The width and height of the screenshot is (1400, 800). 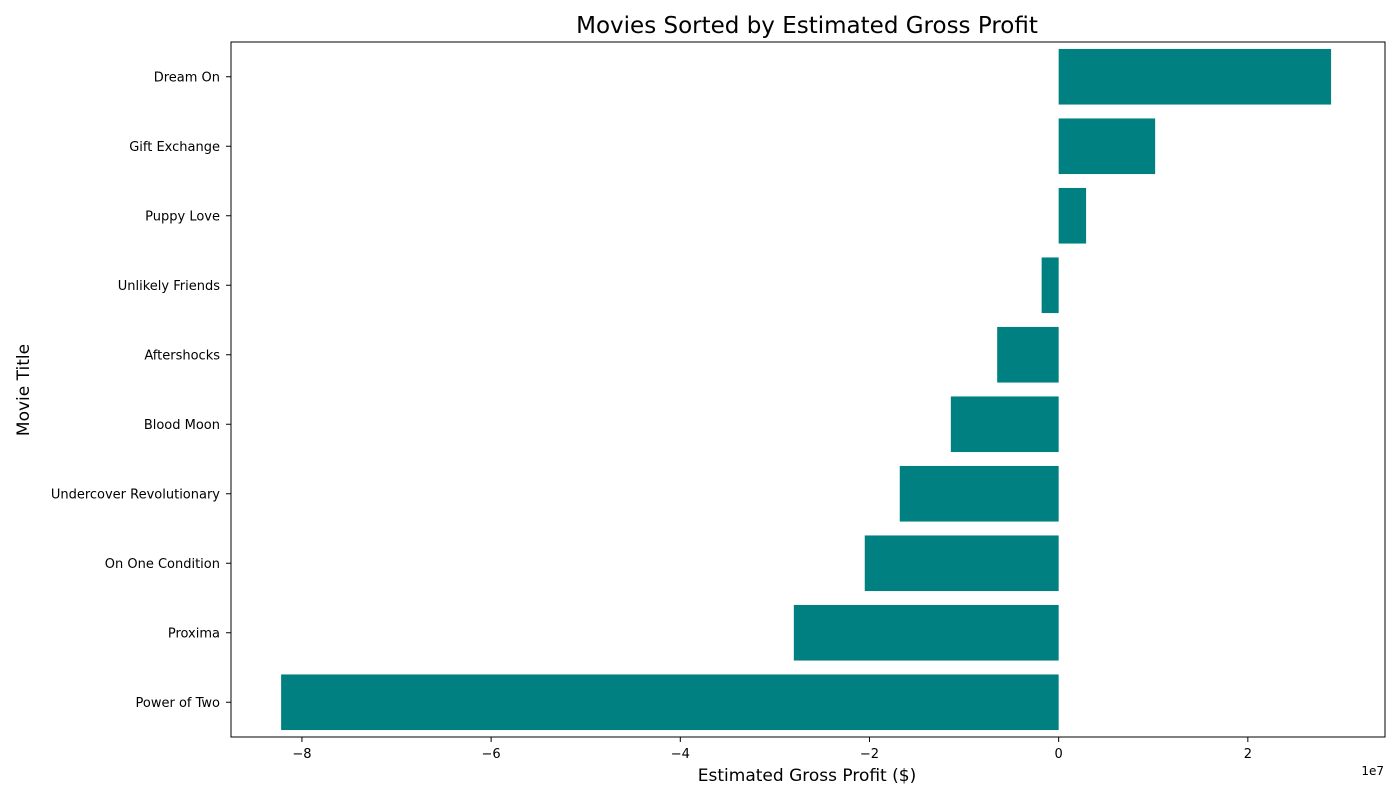 What do you see at coordinates (24, 390) in the screenshot?
I see `y-axis-label: Movie Title` at bounding box center [24, 390].